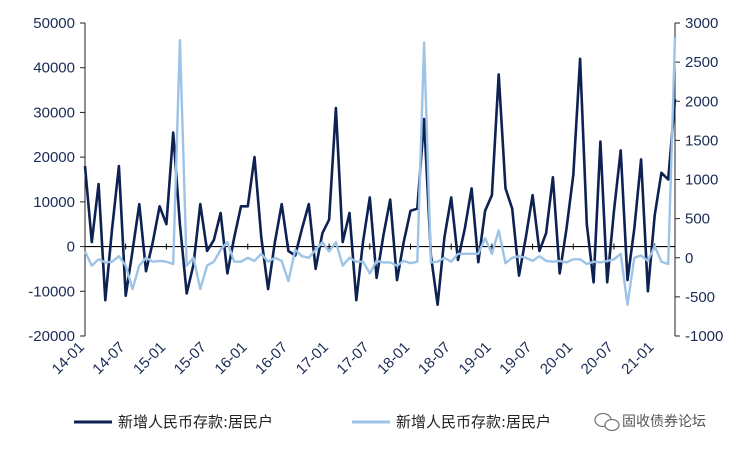 This screenshot has height=450, width=750. Describe the element at coordinates (352, 358) in the screenshot. I see `x-tick-label: 17-07` at that location.